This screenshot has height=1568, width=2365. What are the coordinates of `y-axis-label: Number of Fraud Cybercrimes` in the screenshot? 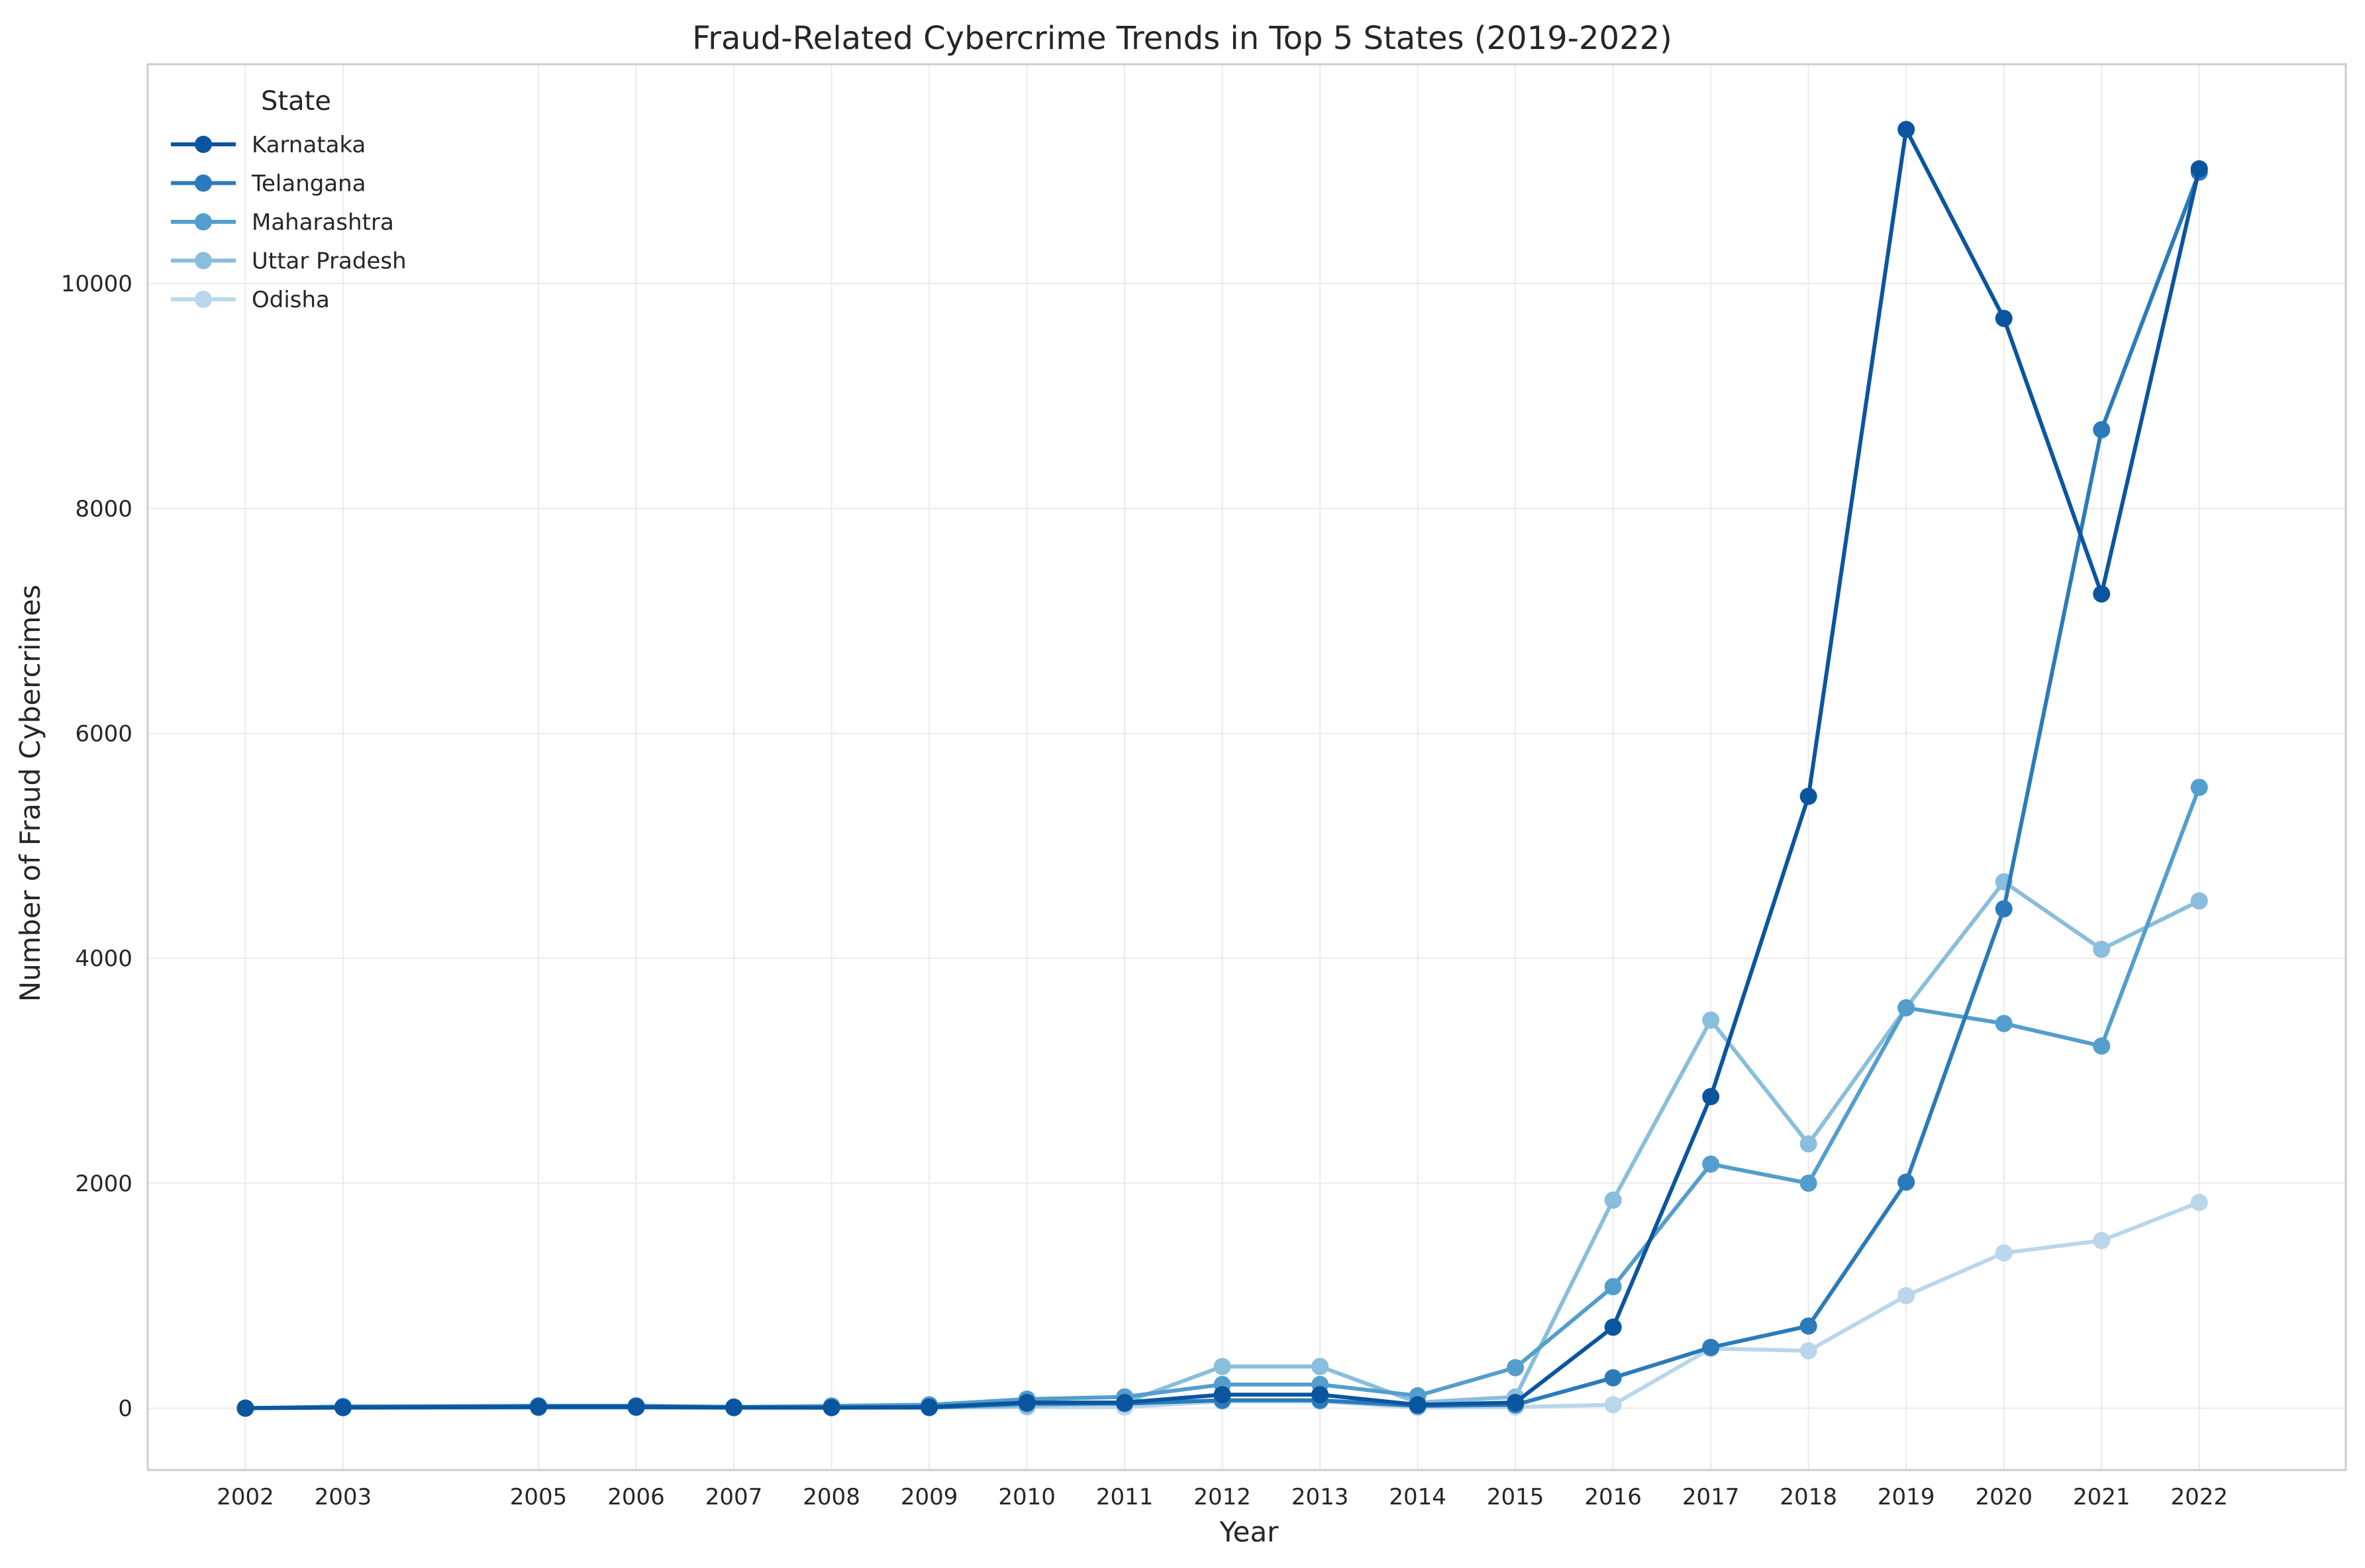 It's located at (30, 793).